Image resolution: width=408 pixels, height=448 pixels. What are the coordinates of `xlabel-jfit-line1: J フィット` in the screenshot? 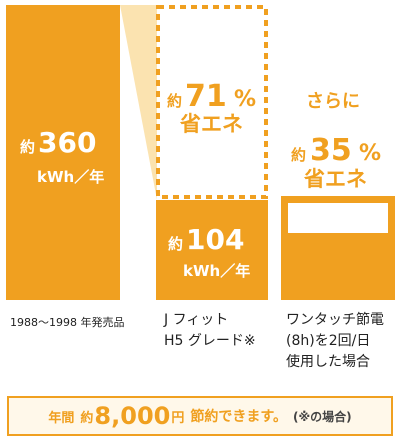 It's located at (195, 320).